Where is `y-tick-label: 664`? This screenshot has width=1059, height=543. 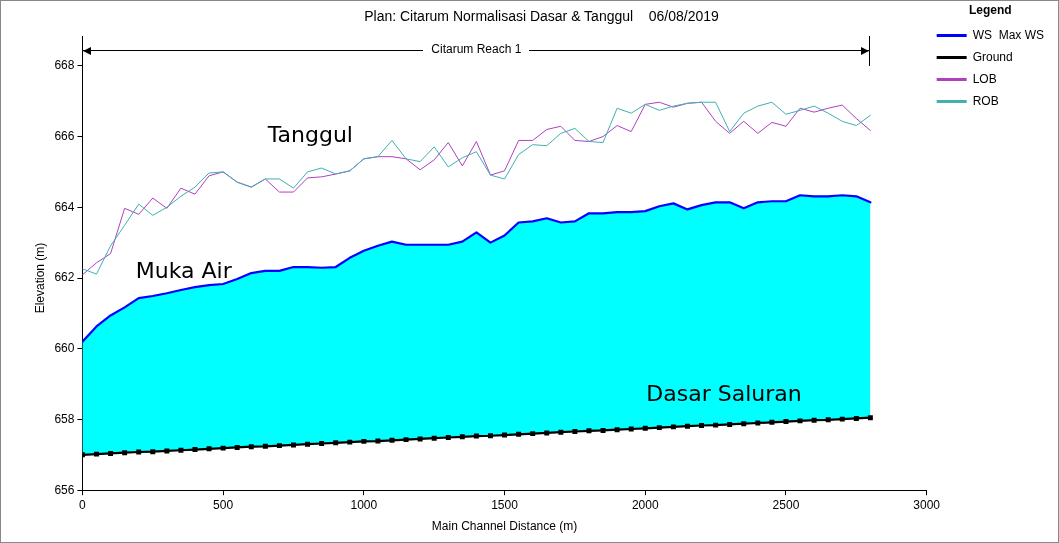 y-tick-label: 664 is located at coordinates (64, 206).